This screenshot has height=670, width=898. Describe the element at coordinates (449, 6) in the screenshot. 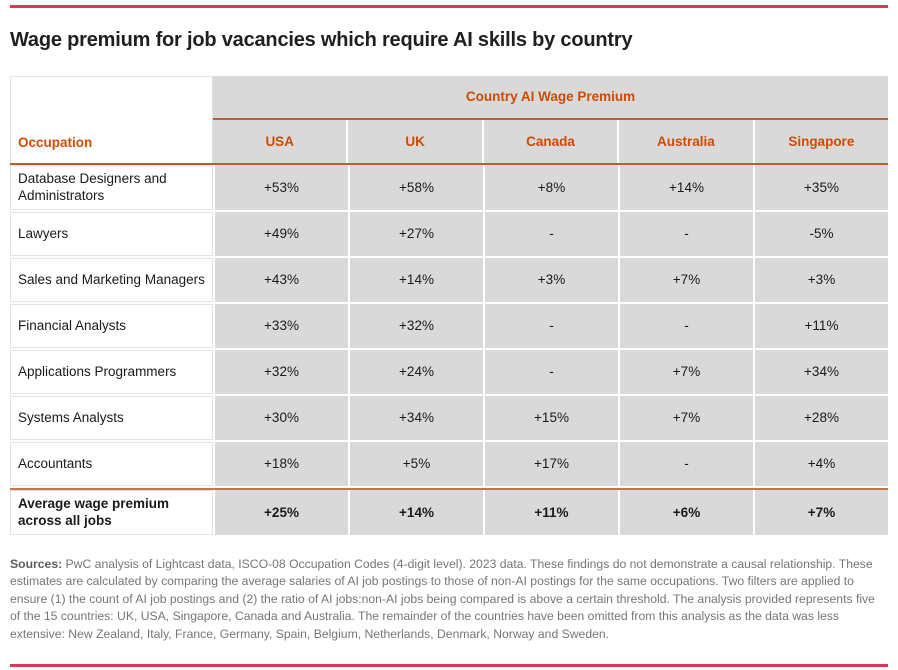

I see `top-divider` at that location.